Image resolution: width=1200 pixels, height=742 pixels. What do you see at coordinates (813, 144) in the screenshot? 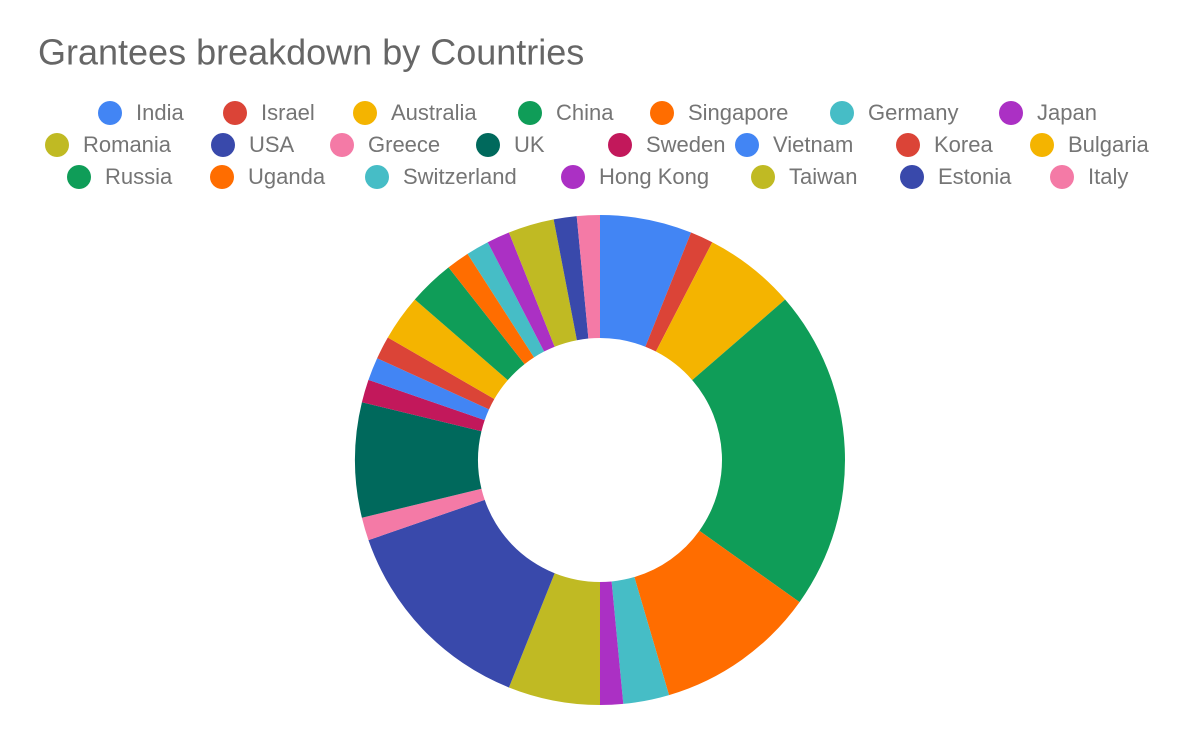
I see `legend-label: Vietnam` at bounding box center [813, 144].